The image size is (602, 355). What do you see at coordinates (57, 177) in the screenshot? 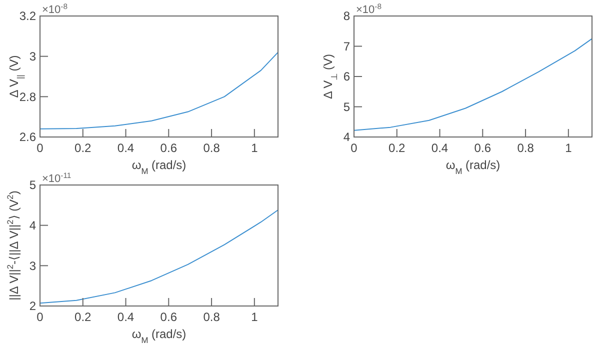
I see `text: ×10$^{-11}$` at bounding box center [57, 177].